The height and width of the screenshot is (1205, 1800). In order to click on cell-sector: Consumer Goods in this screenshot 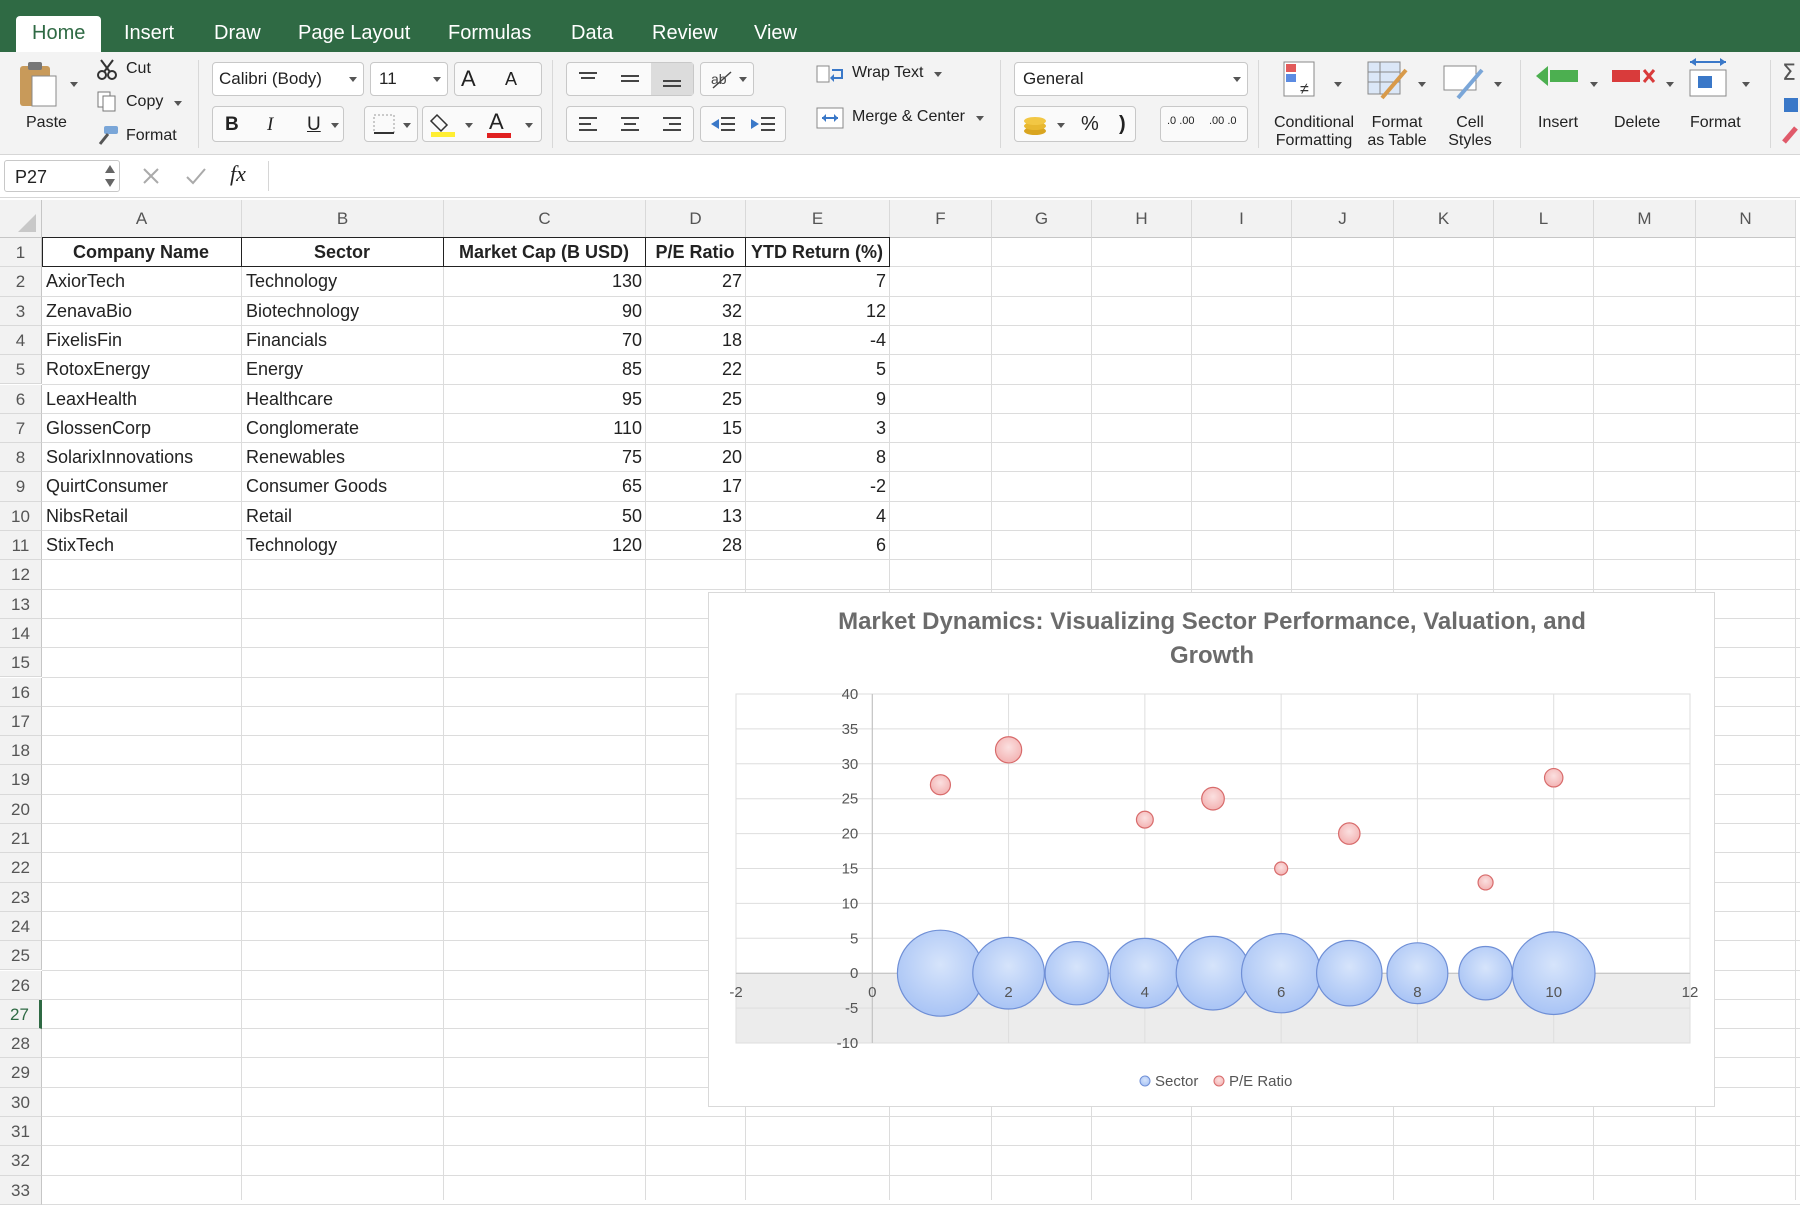, I will do `click(317, 486)`.